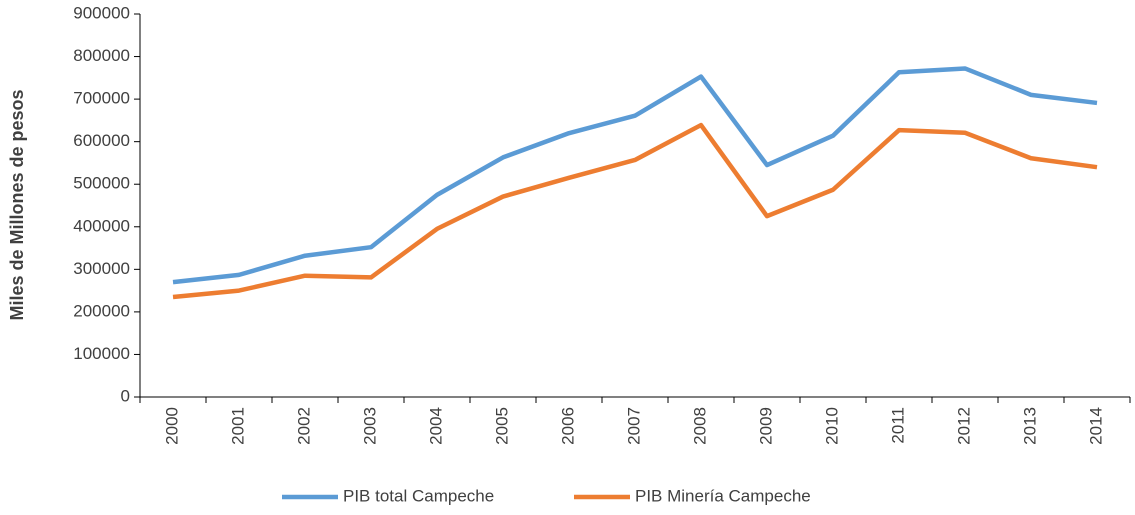 The image size is (1135, 515). What do you see at coordinates (101, 140) in the screenshot?
I see `y-tick-label: 600000` at bounding box center [101, 140].